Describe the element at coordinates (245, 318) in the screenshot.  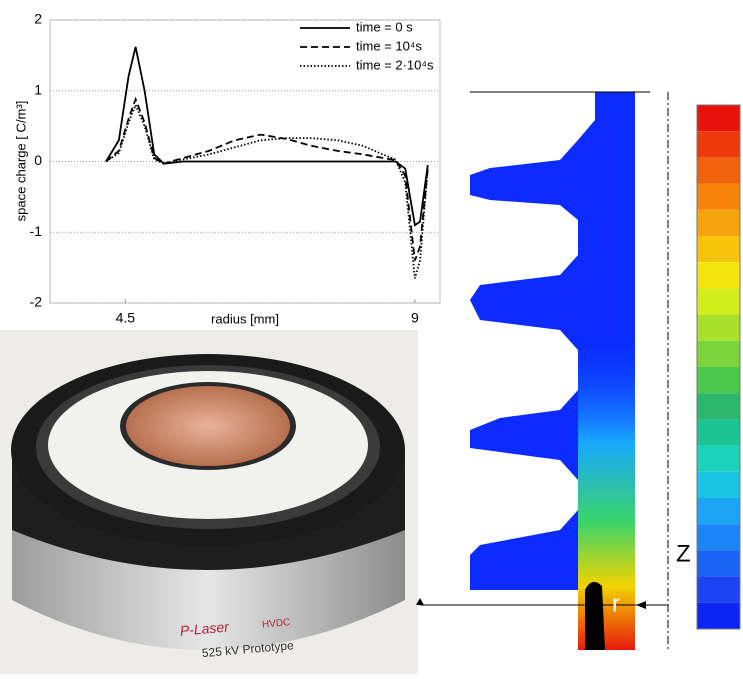
I see `x-axis-label: radius [mm]` at that location.